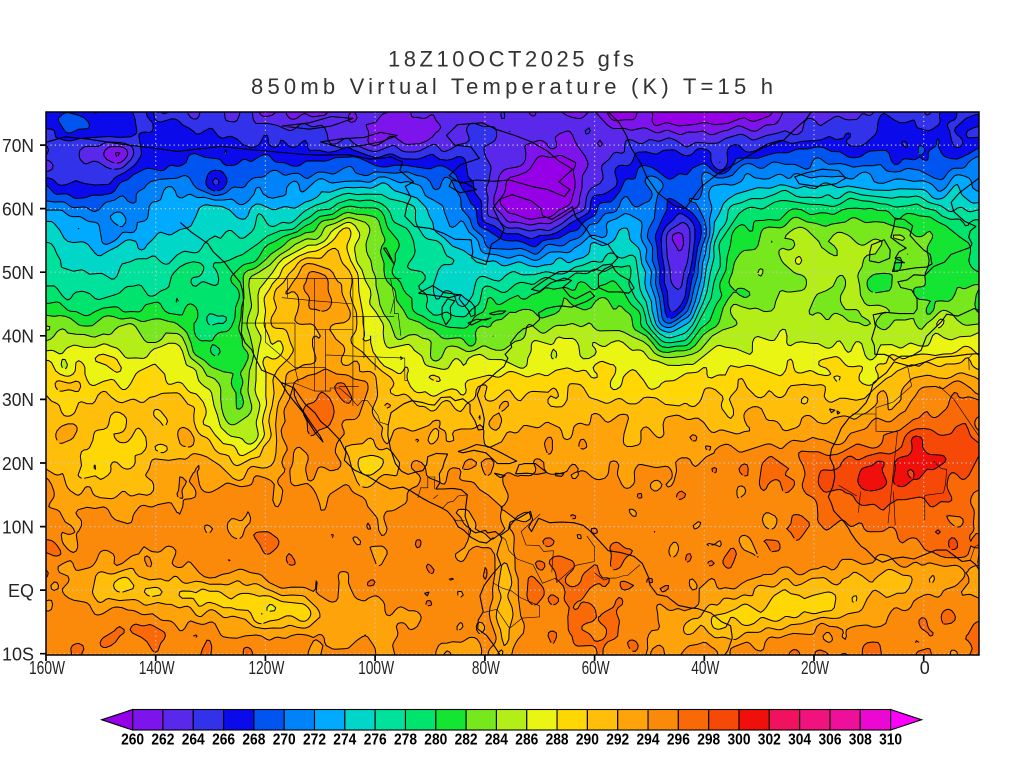  Describe the element at coordinates (815, 668) in the screenshot. I see `svg-text: 20W` at that location.